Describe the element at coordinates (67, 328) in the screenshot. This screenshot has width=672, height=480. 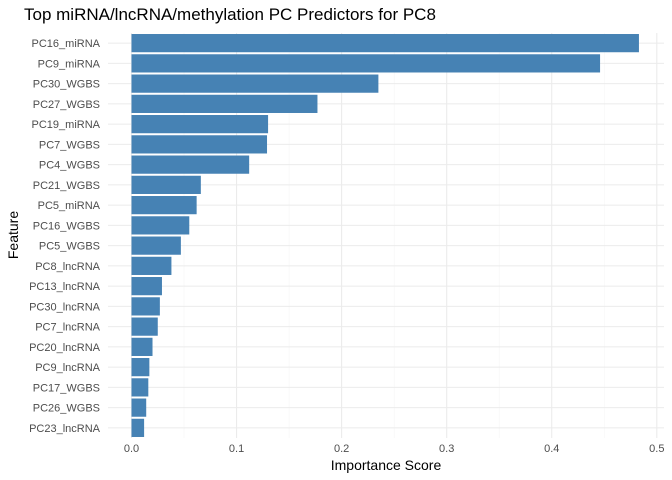
I see `y-tick-label: PC7_lncRNA` at that location.